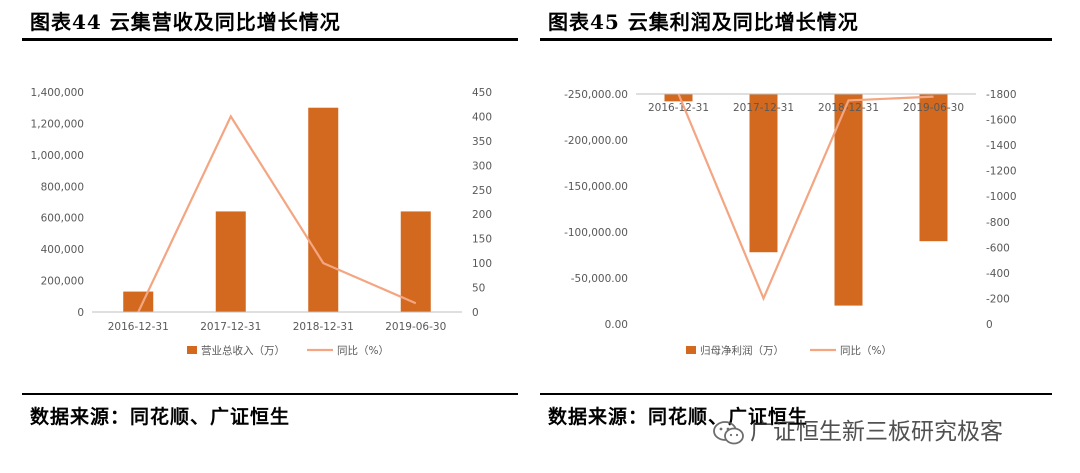 The image size is (1080, 473). What do you see at coordinates (989, 325) in the screenshot?
I see `profit-y2-tick-label: 0` at bounding box center [989, 325].